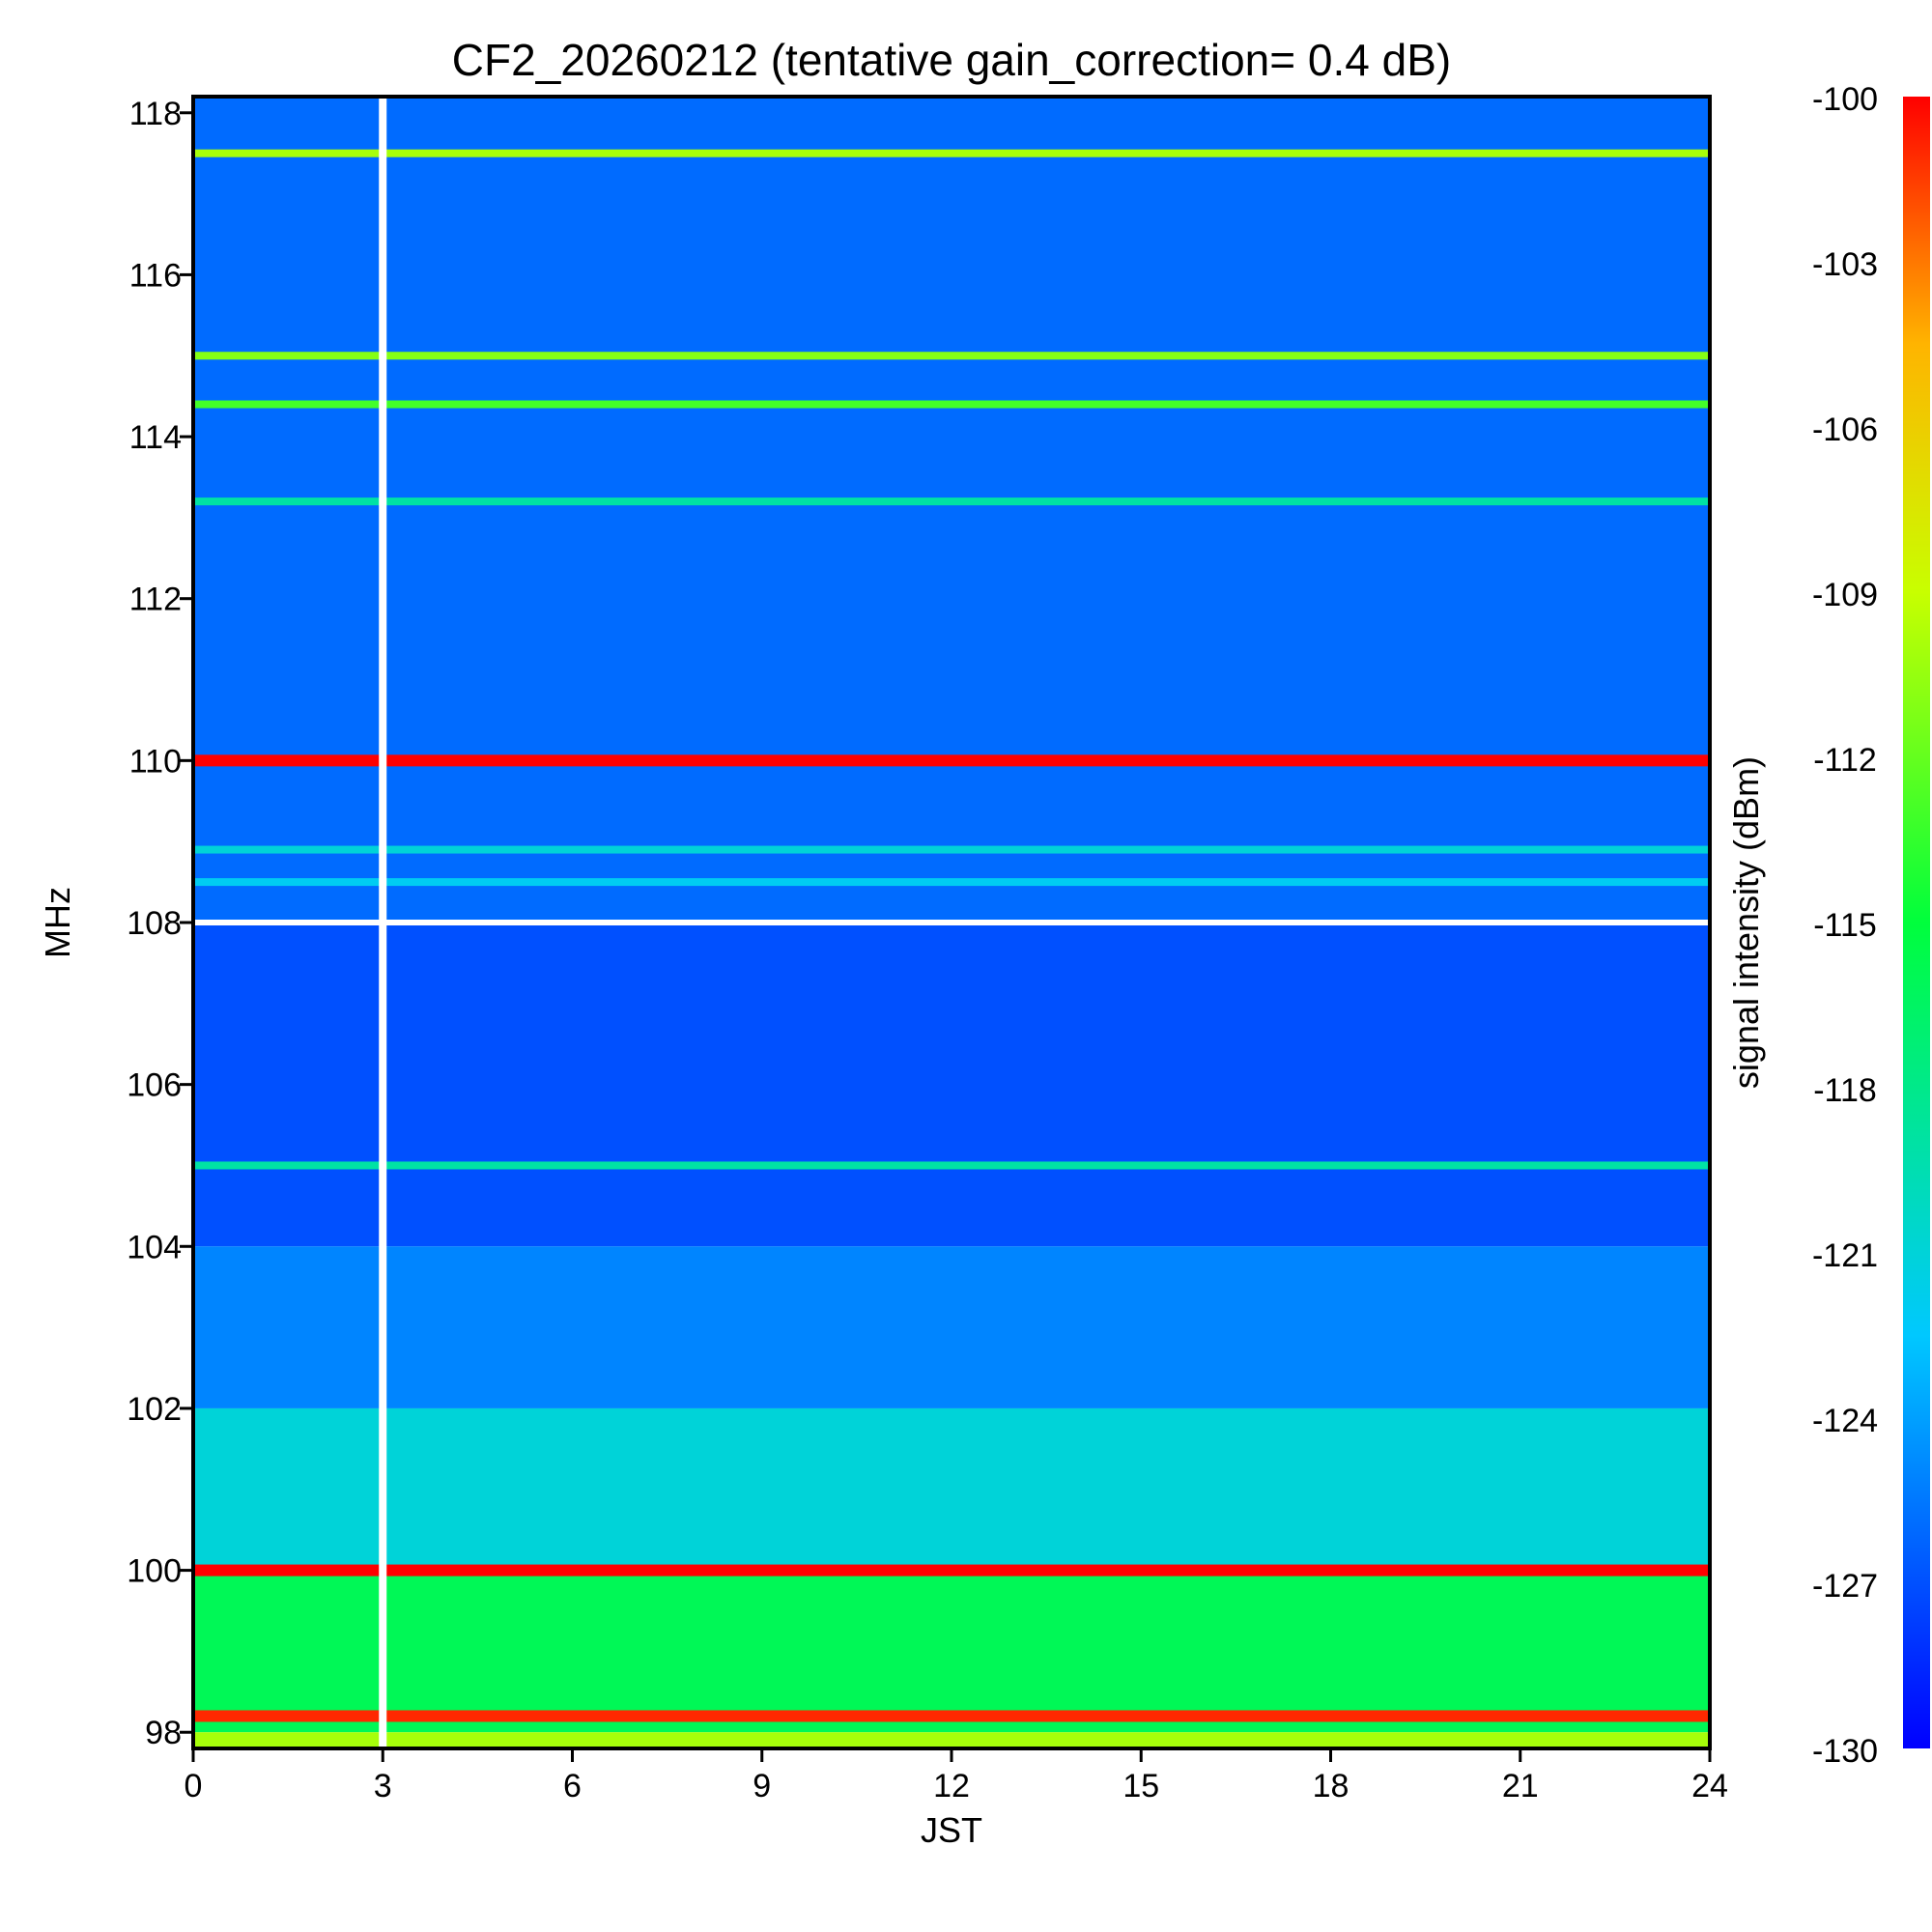 The height and width of the screenshot is (1932, 1932). Describe the element at coordinates (57, 922) in the screenshot. I see `y-axis-label: MHz` at that location.